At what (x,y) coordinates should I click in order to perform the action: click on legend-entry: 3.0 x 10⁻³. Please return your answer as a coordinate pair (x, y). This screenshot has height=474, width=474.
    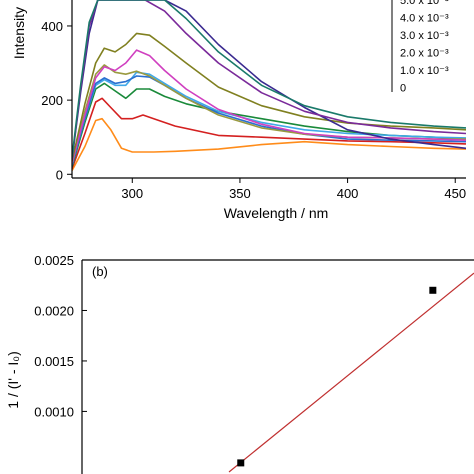
    Looking at the image, I should click on (424, 36).